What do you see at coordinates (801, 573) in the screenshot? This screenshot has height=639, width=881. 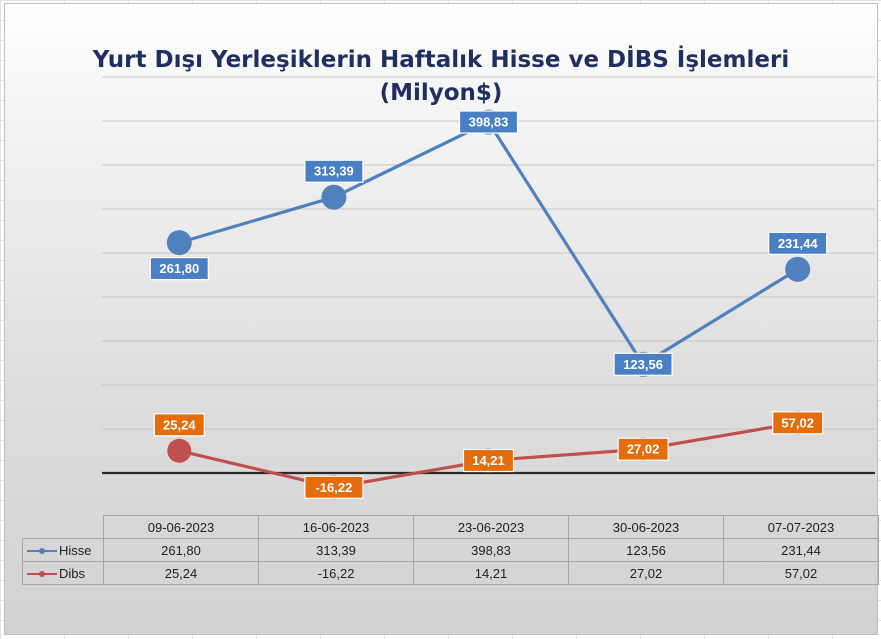 I see `table-cell: 57,02` at bounding box center [801, 573].